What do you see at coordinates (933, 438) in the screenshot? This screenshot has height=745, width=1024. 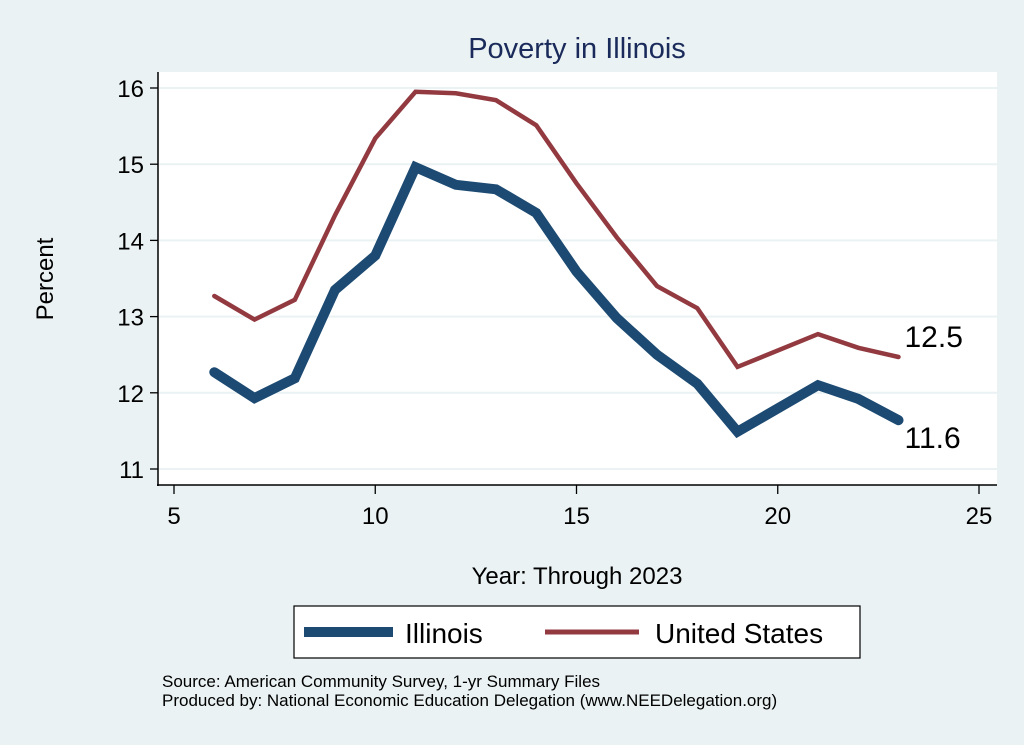 I see `end-label-illinois: 11.6` at bounding box center [933, 438].